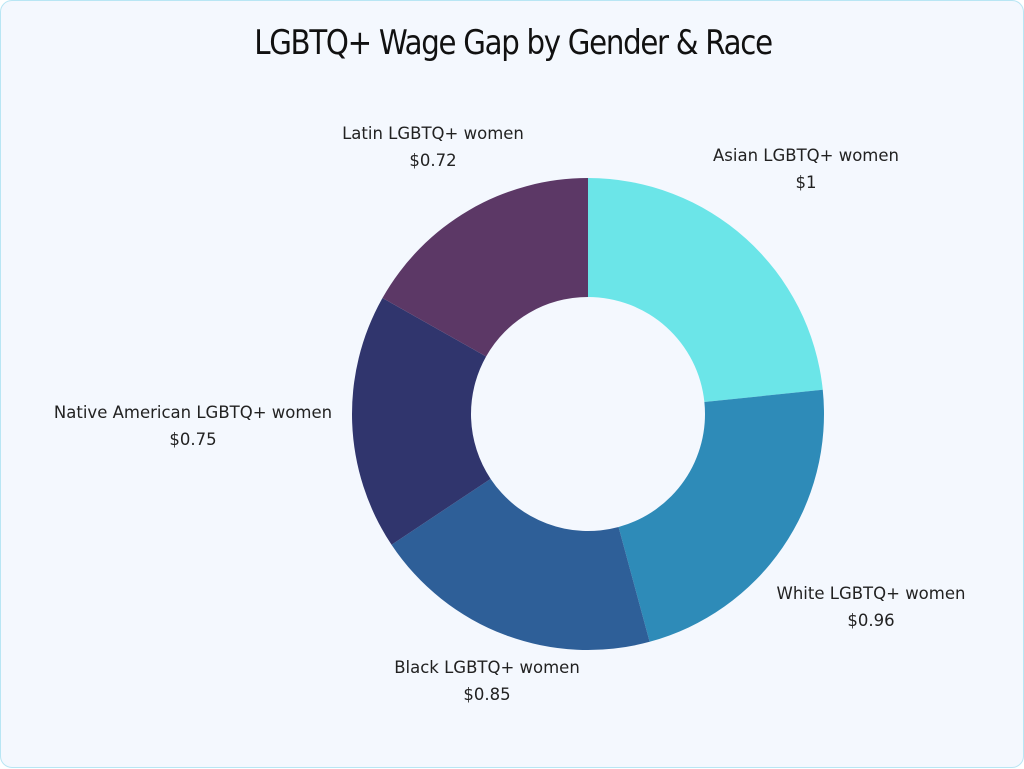 The width and height of the screenshot is (1024, 769). What do you see at coordinates (193, 426) in the screenshot?
I see `label-native-american: Native American LGBTQ+ women $0.75` at bounding box center [193, 426].